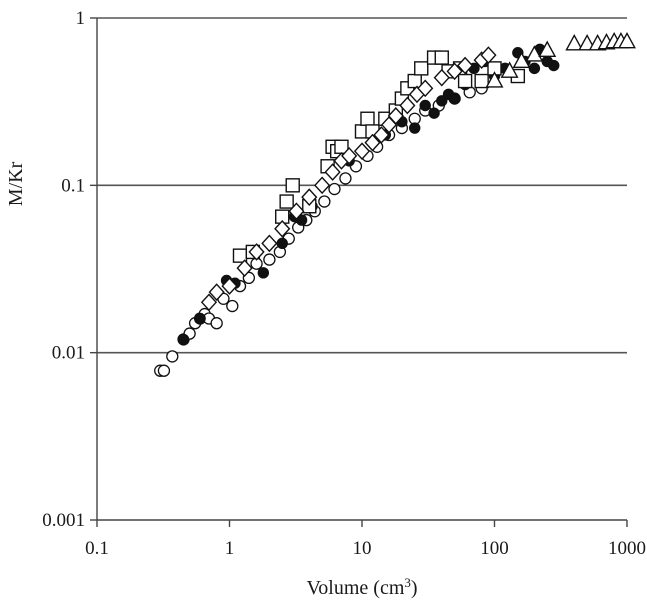 Image resolution: width=647 pixels, height=610 pixels. Describe the element at coordinates (494, 548) in the screenshot. I see `x-tick-label: 100` at that location.